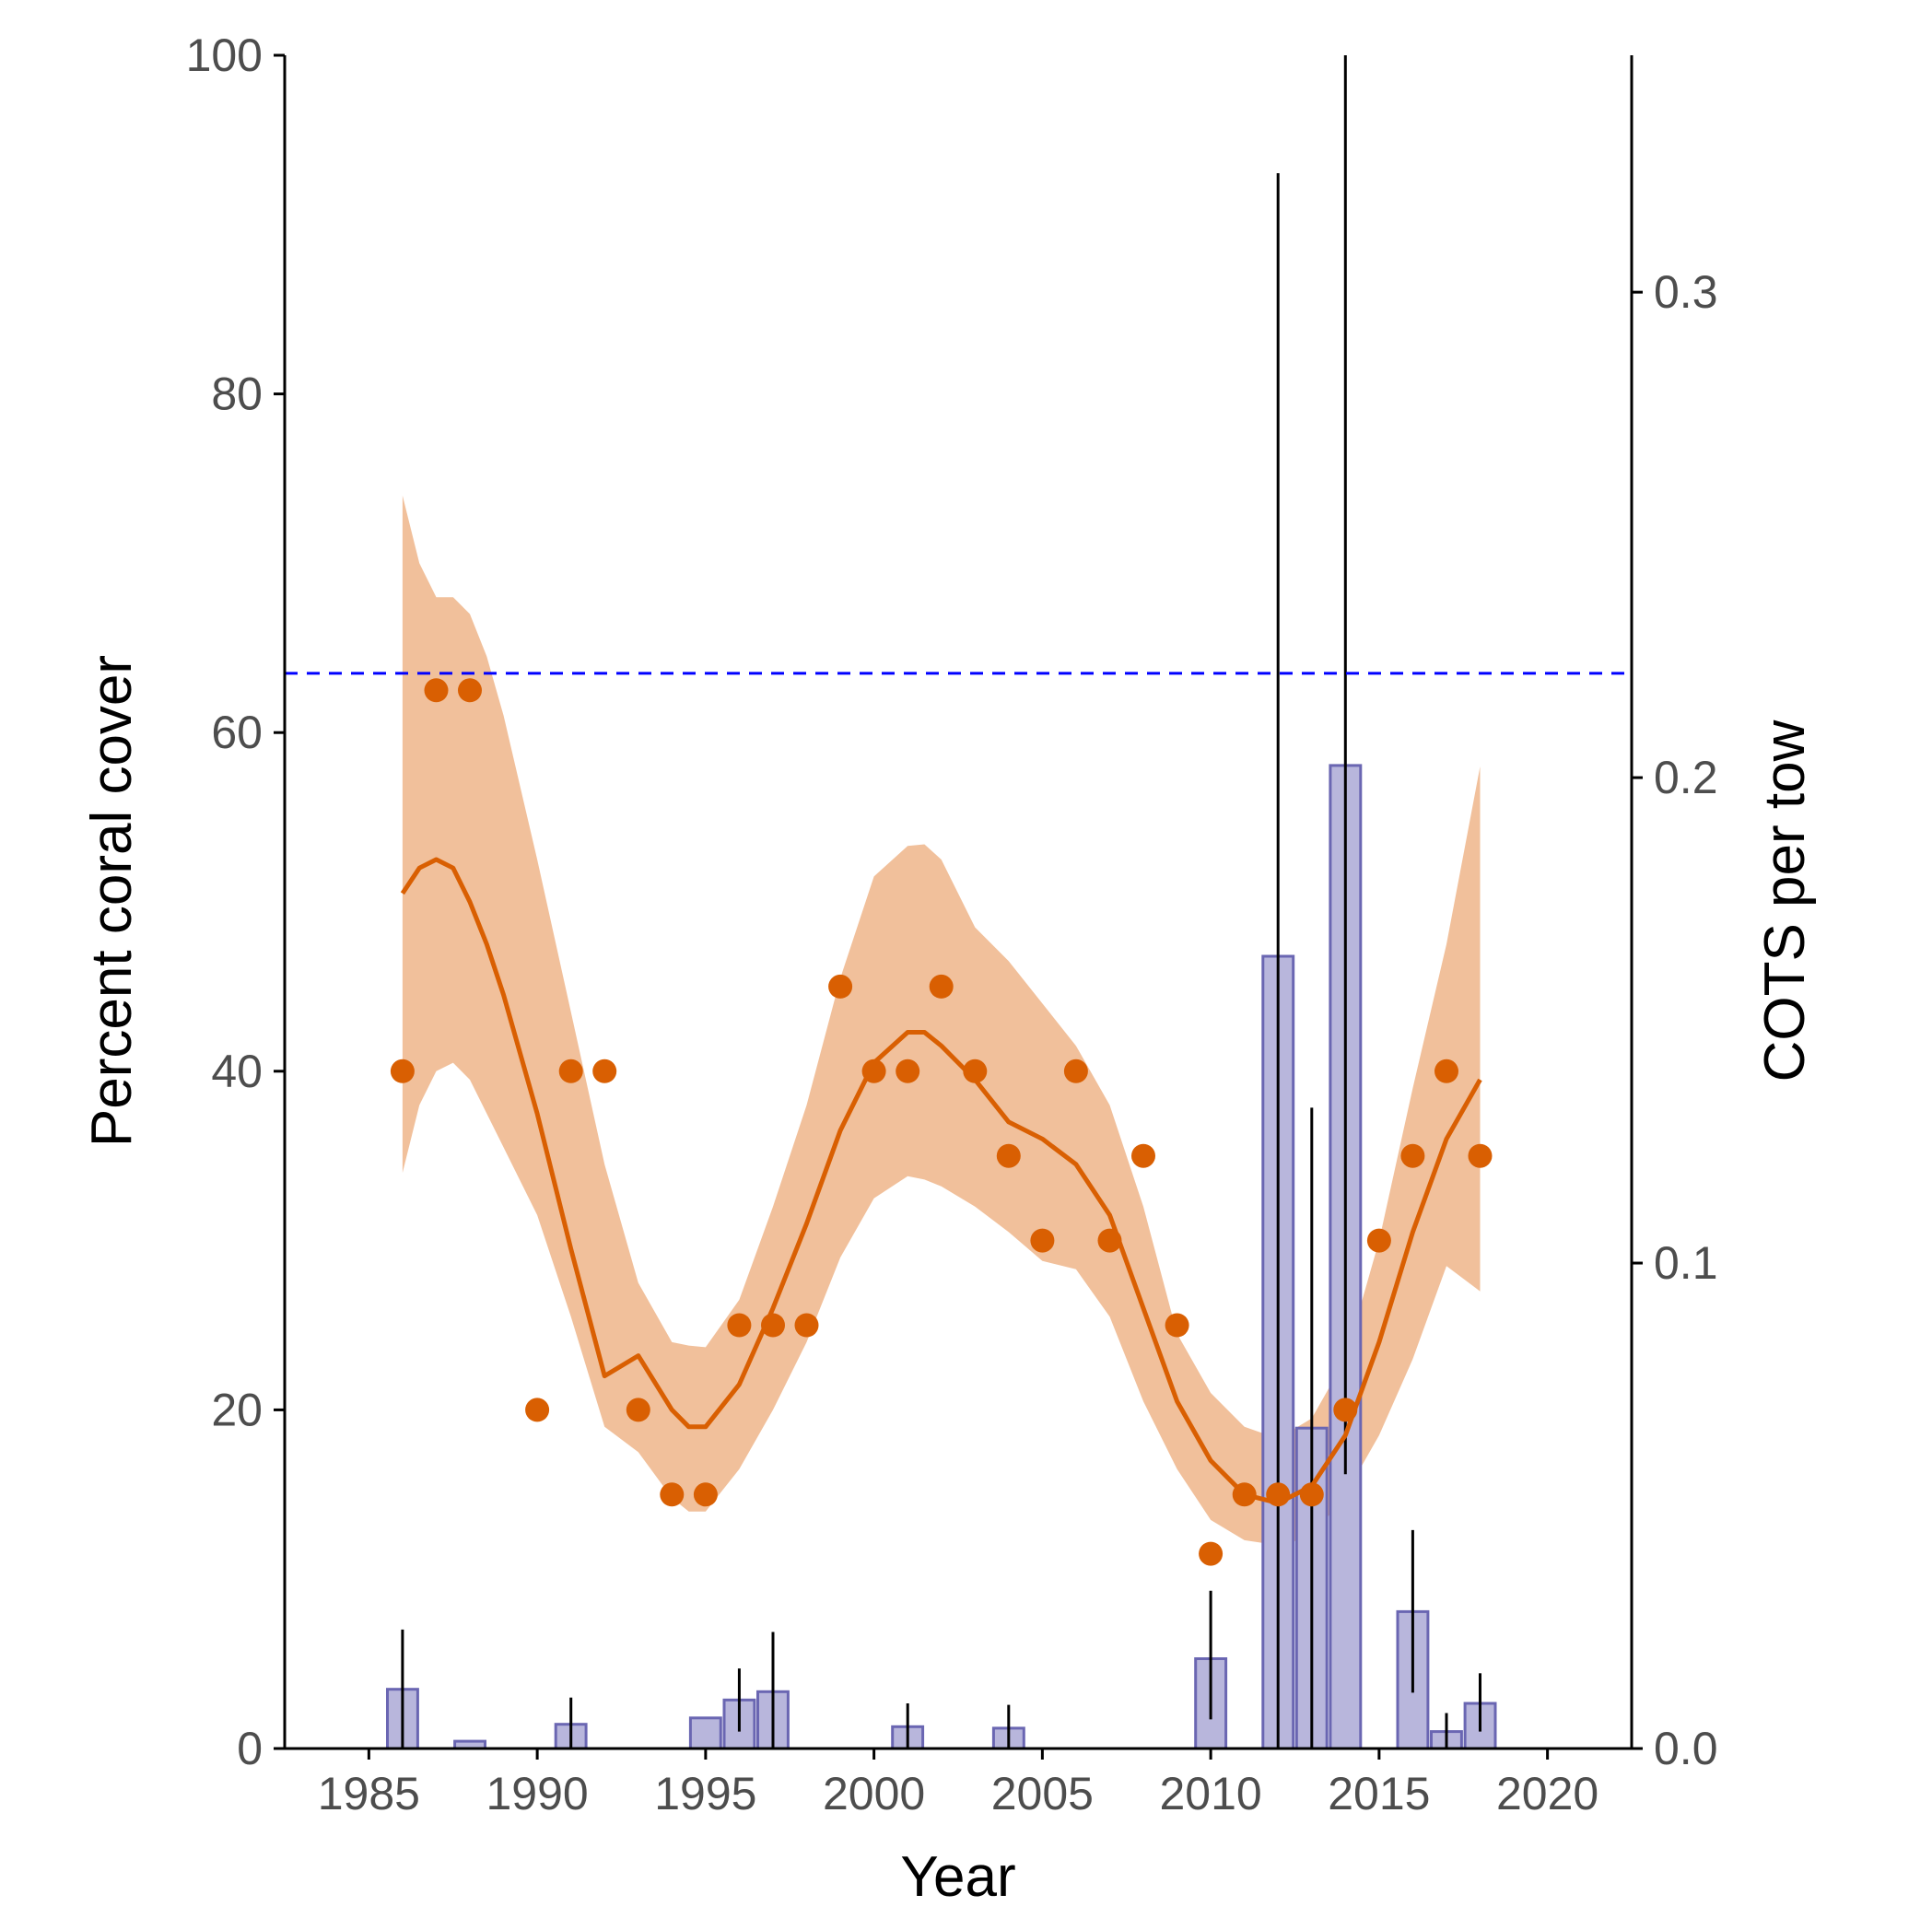 The width and height of the screenshot is (1932, 1930). What do you see at coordinates (705, 1733) in the screenshot?
I see `cots-bar` at bounding box center [705, 1733].